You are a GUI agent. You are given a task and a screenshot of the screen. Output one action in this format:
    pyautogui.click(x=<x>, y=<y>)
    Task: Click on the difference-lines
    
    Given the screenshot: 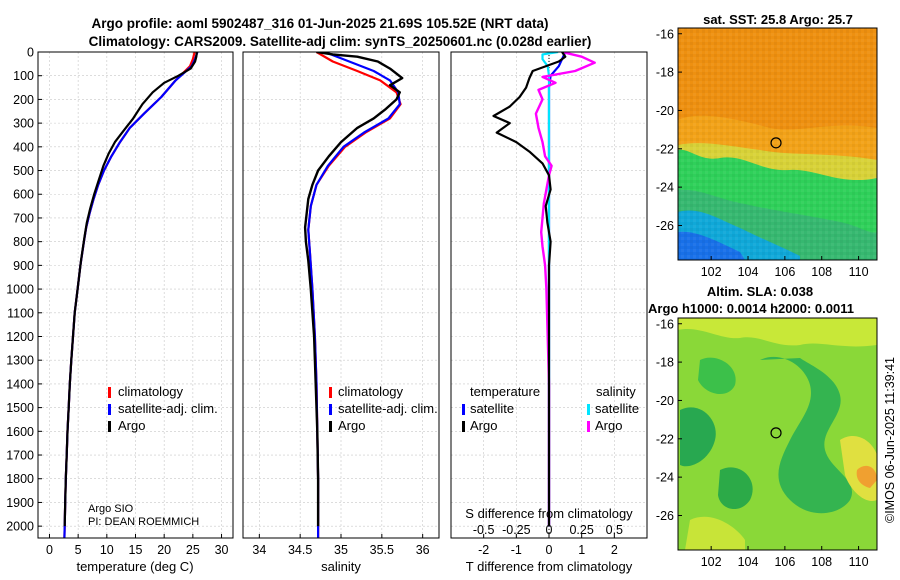 What is the action you would take?
    pyautogui.click(x=544, y=289)
    